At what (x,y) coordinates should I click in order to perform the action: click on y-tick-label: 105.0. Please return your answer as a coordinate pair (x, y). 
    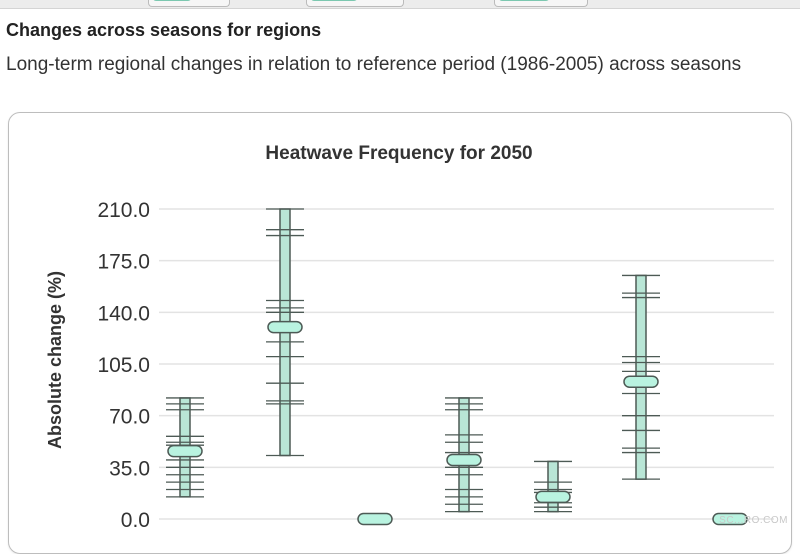
    Looking at the image, I should click on (123, 365).